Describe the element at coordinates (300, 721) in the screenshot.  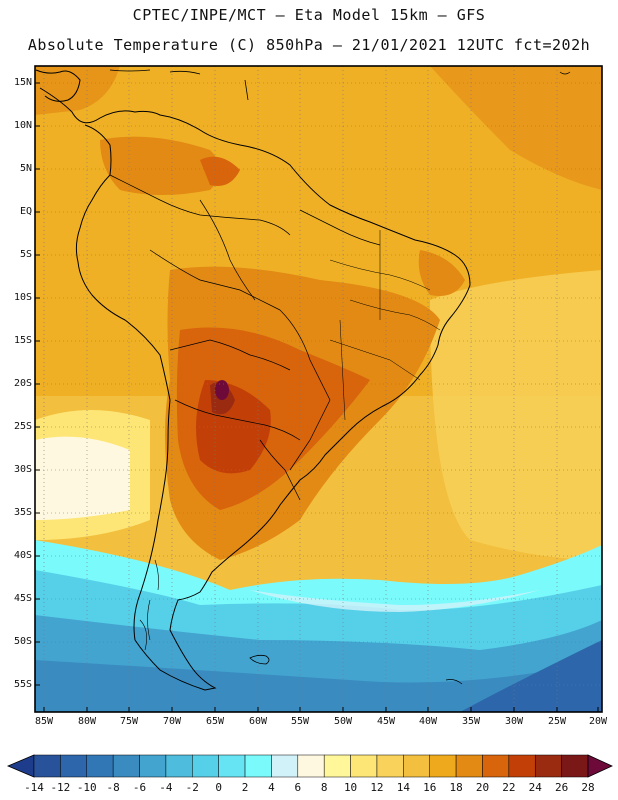
I see `lon-label: 55W` at that location.